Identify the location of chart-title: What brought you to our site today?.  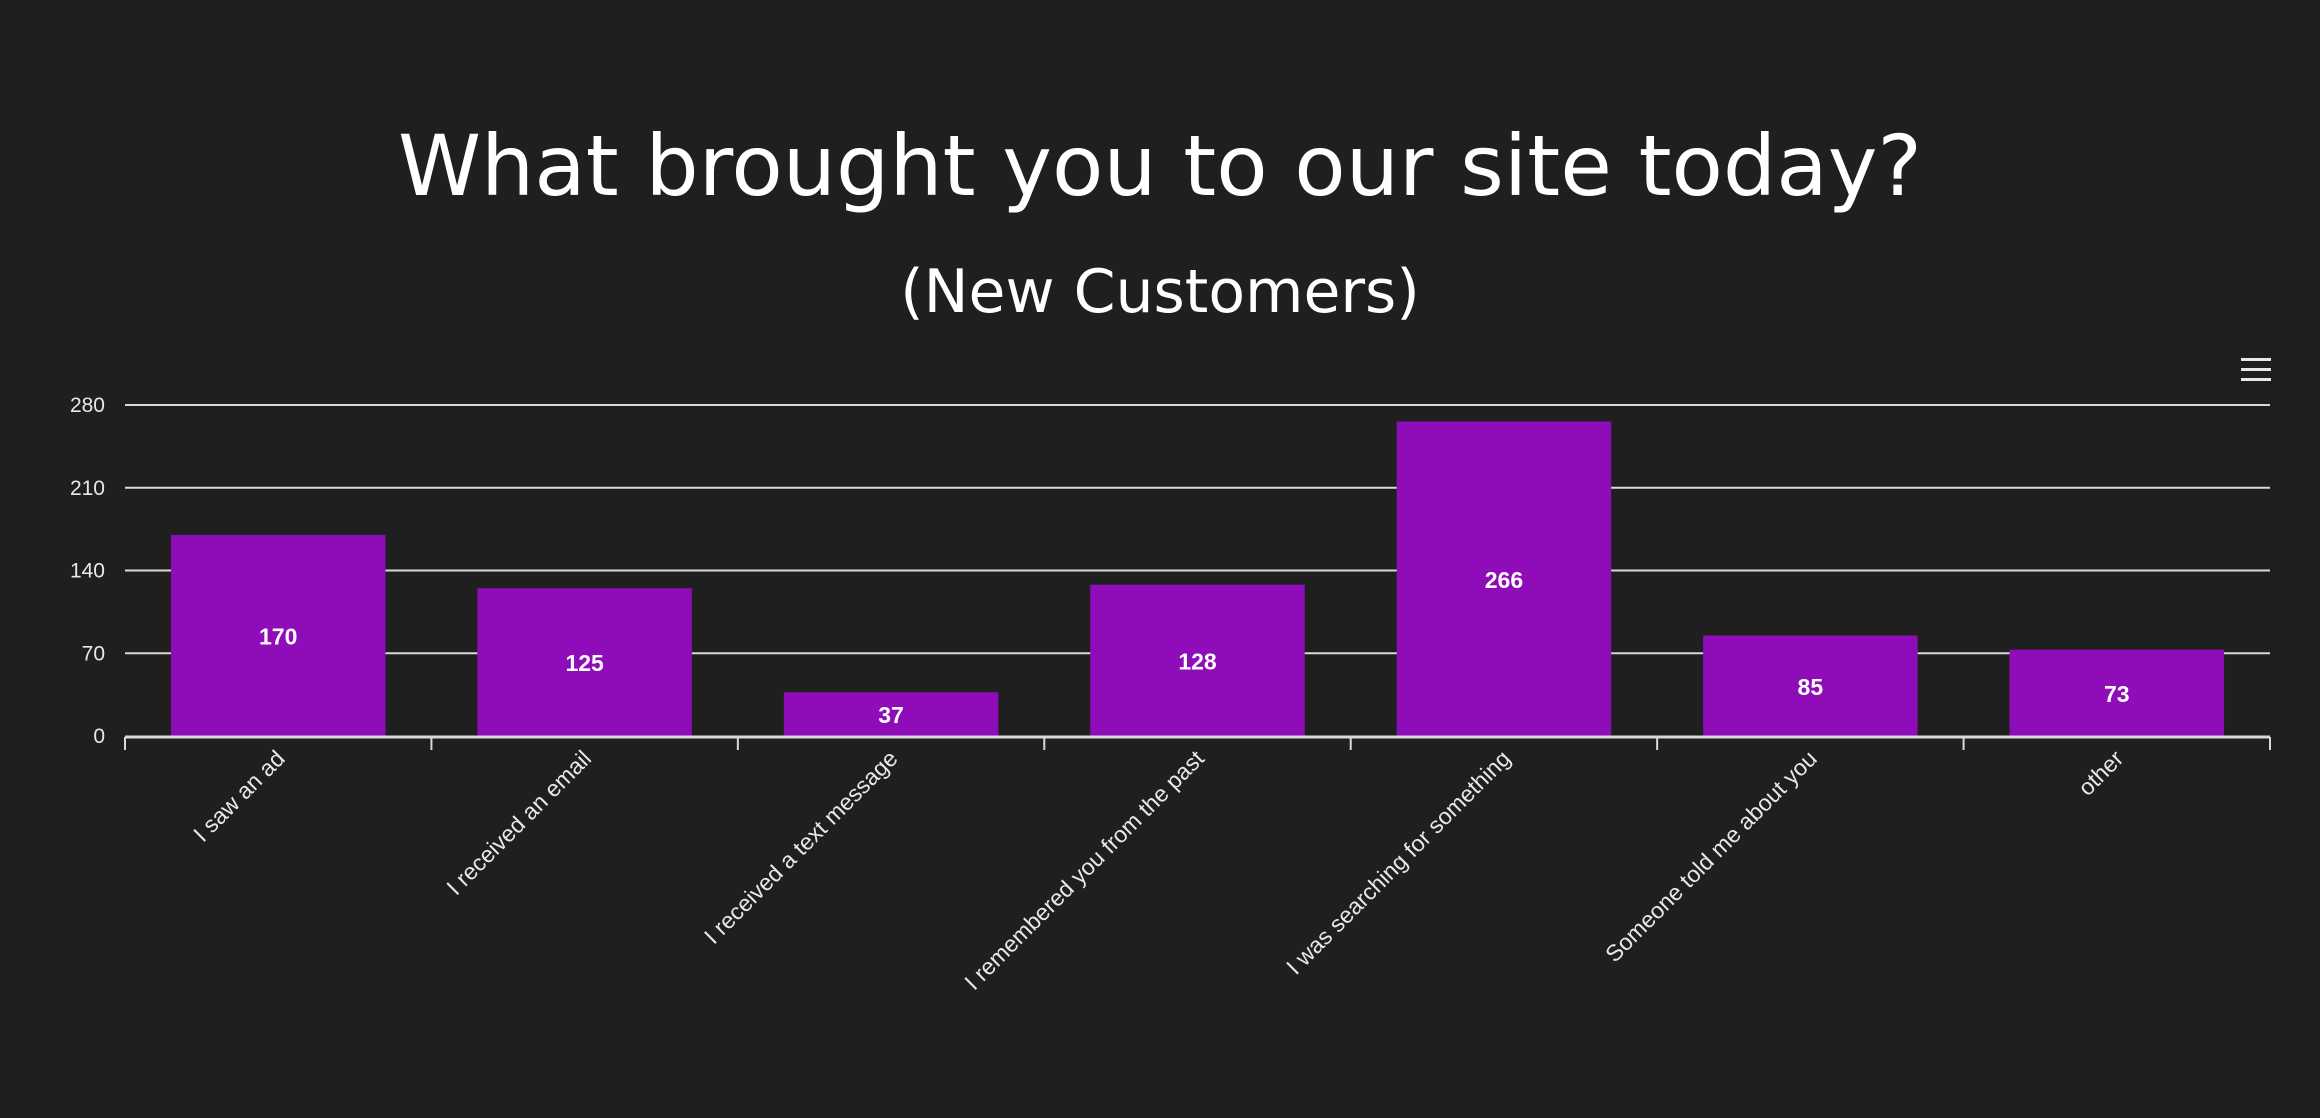
(1160, 166).